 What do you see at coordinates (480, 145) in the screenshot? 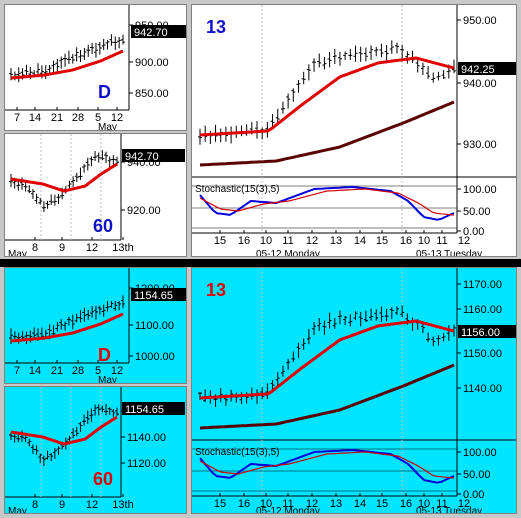
I see `y-tick-label: 930.00` at bounding box center [480, 145].